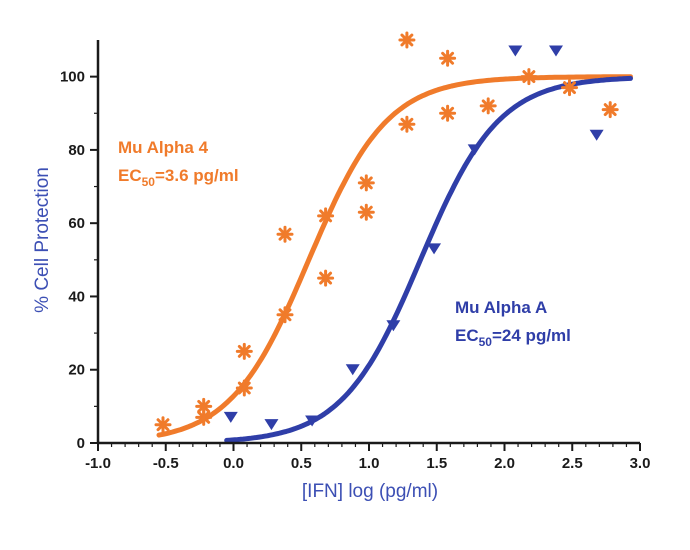 Image resolution: width=690 pixels, height=550 pixels. Describe the element at coordinates (513, 323) in the screenshot. I see `series-label-alphaA: Mu Alpha A EC50=24 pg/ml` at that location.